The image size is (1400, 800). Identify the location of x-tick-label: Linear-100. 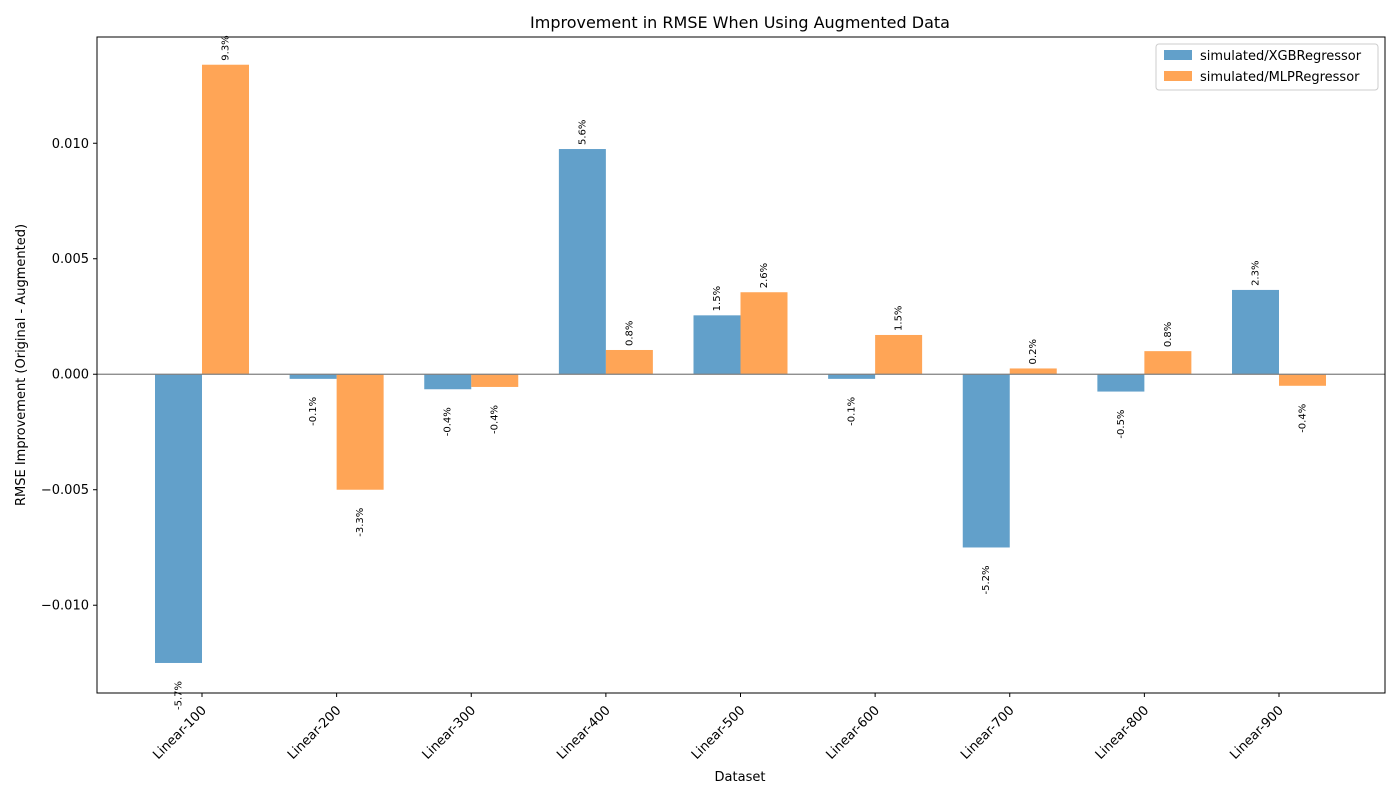
(179, 732).